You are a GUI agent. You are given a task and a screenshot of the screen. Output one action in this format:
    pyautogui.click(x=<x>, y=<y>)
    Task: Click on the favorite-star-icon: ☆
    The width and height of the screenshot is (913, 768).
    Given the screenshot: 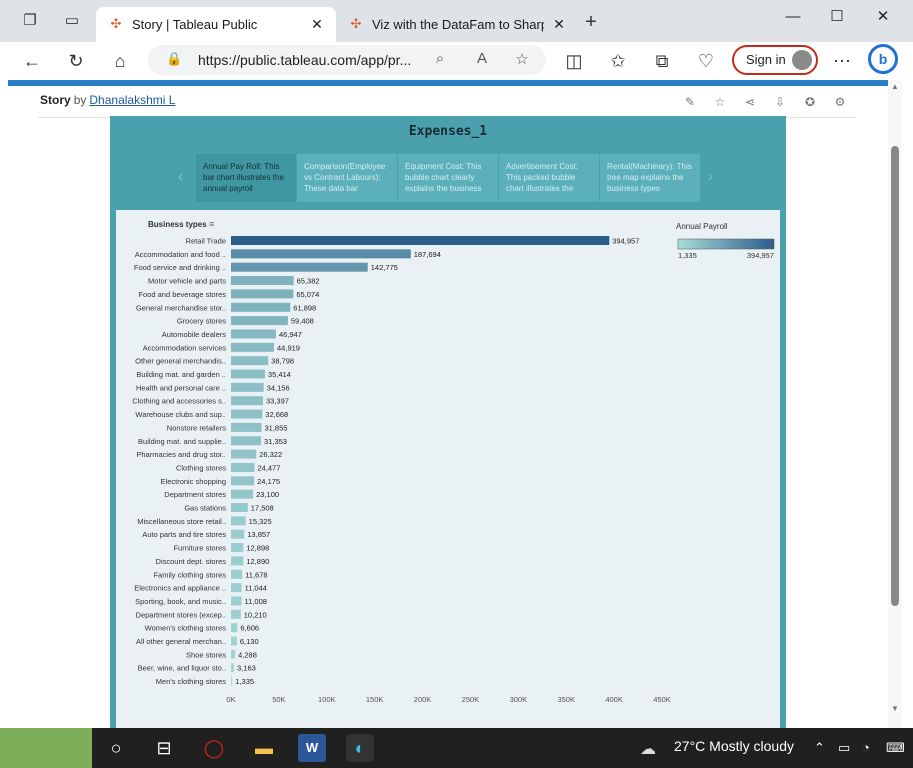 What is the action you would take?
    pyautogui.click(x=522, y=59)
    